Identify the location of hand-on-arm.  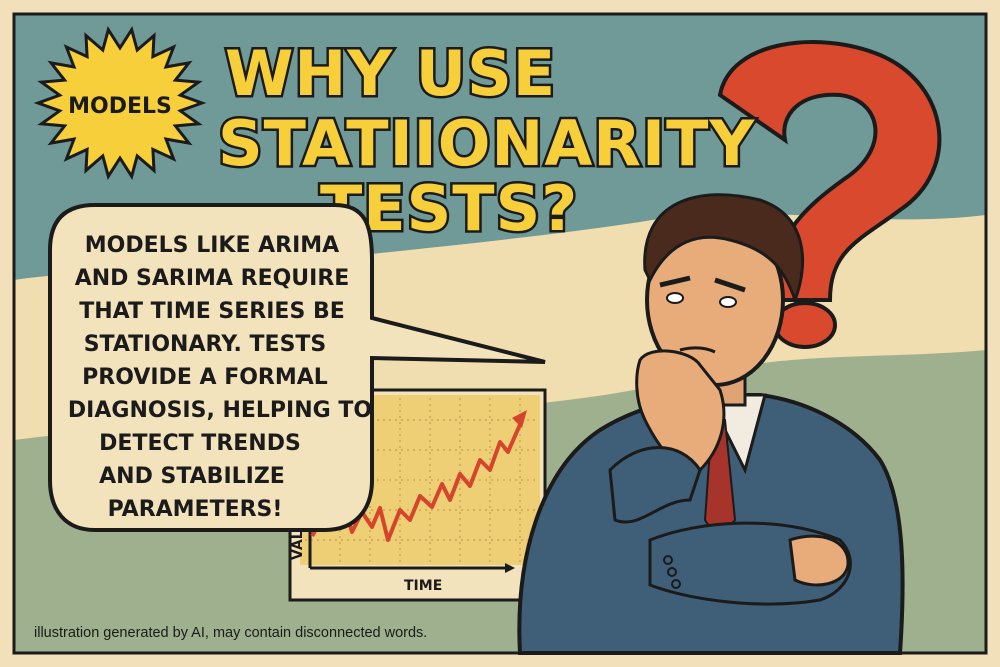
(819, 560).